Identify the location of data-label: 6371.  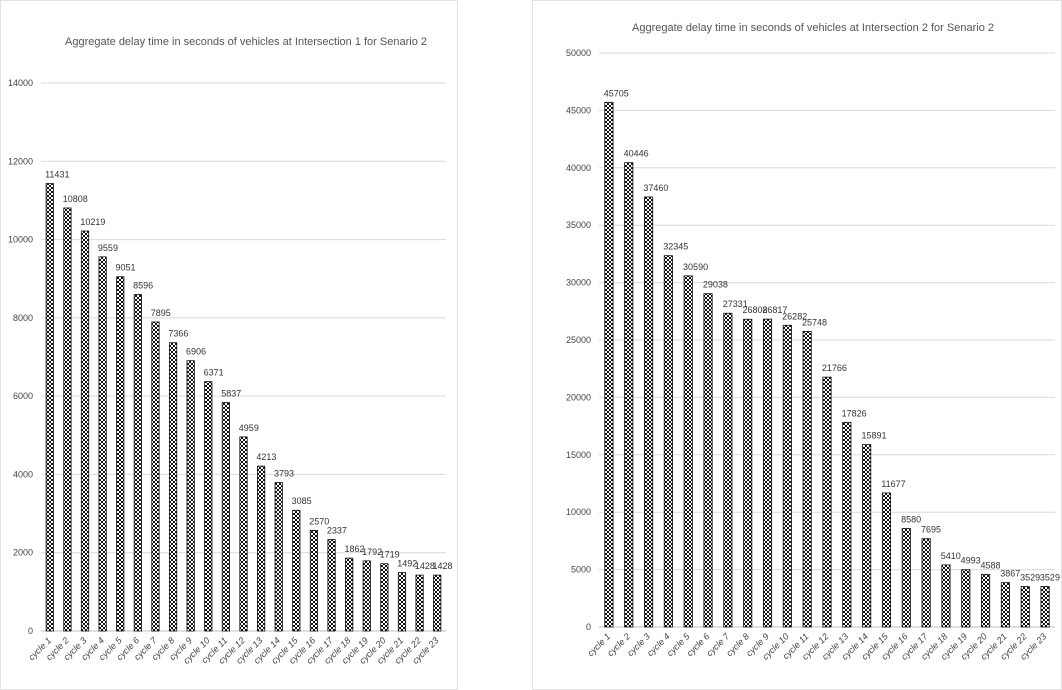
(214, 373).